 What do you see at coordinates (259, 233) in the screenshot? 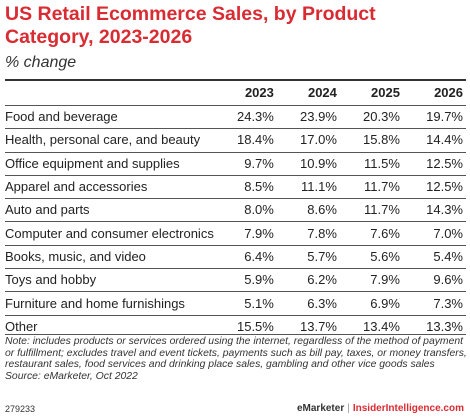
I see `value-cell-2023: 7.9%` at bounding box center [259, 233].